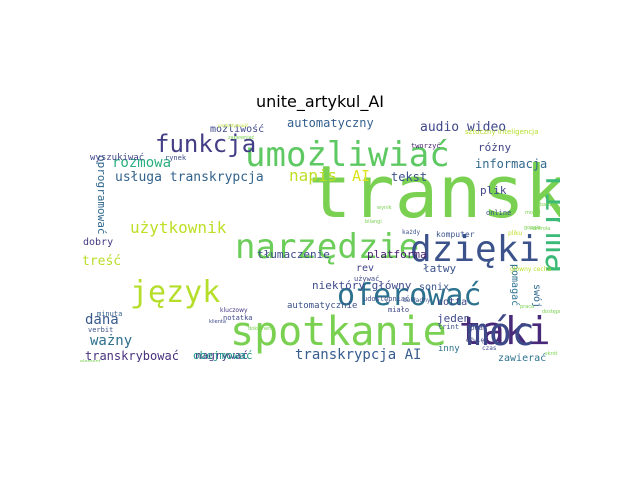  Describe the element at coordinates (511, 164) in the screenshot. I see `word-18: informacja` at that location.